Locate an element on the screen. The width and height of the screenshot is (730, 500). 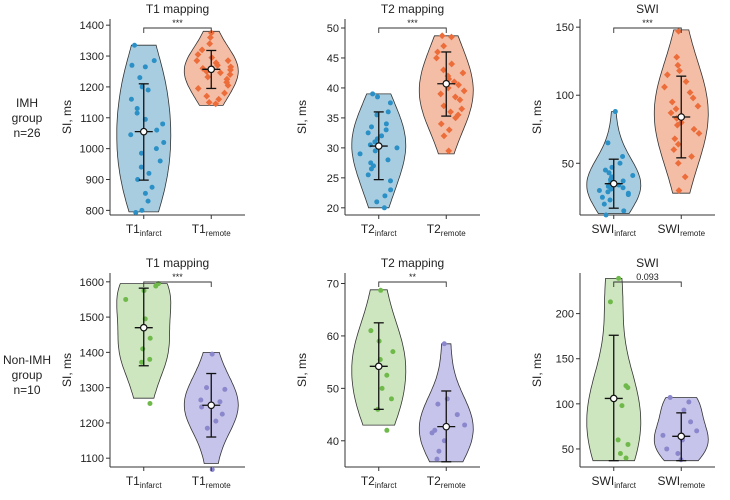
y-tick-label: 50 is located at coordinates (568, 450).